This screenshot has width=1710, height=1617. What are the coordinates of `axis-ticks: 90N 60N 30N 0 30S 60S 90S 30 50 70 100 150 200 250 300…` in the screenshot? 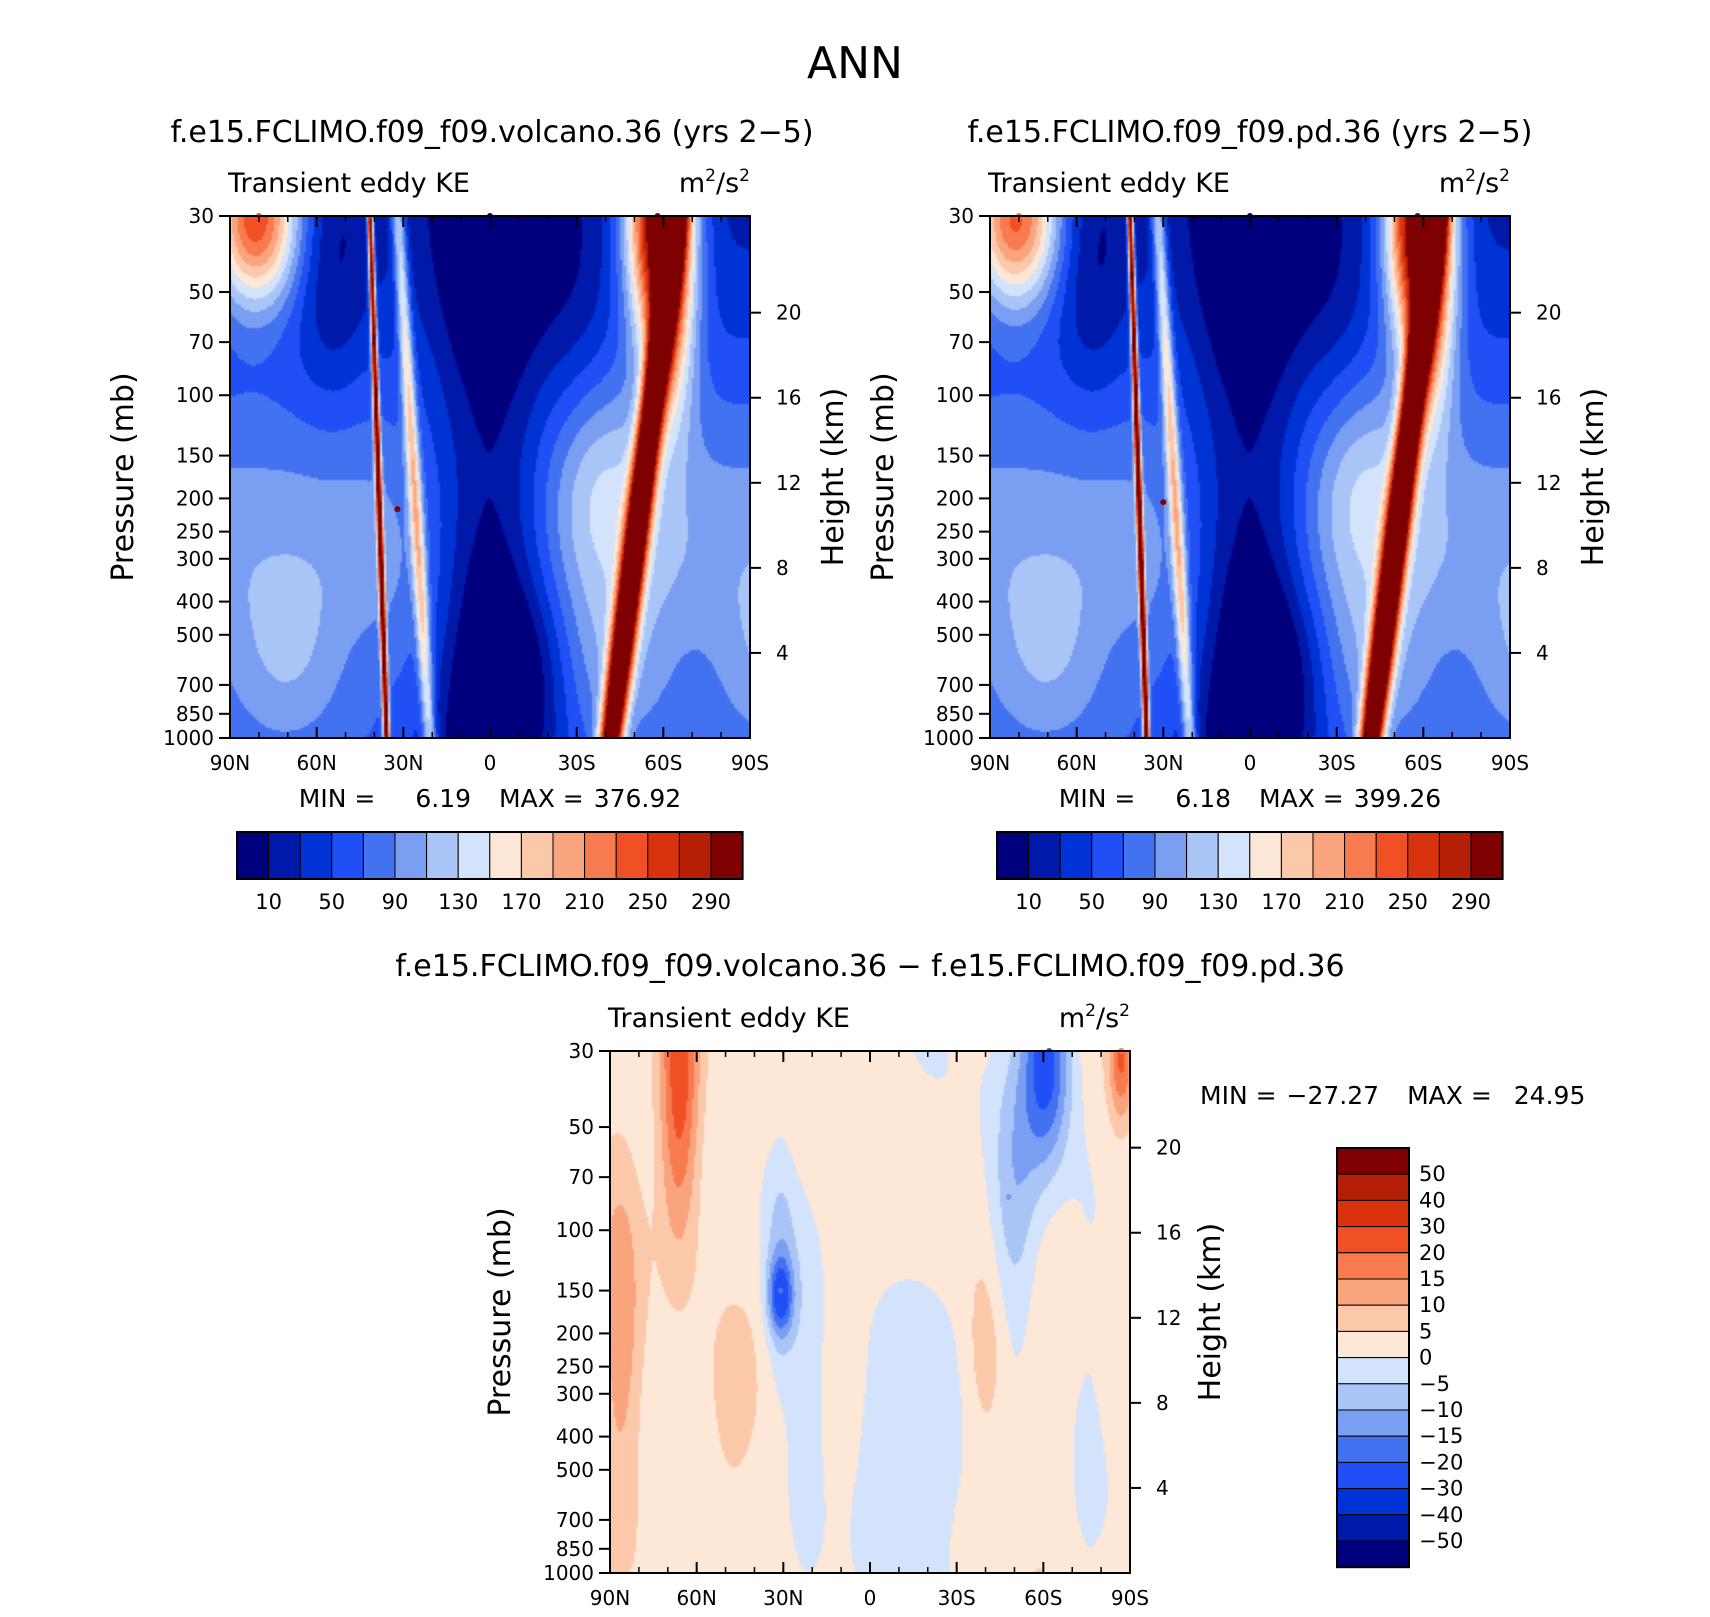 It's located at (1242, 489).